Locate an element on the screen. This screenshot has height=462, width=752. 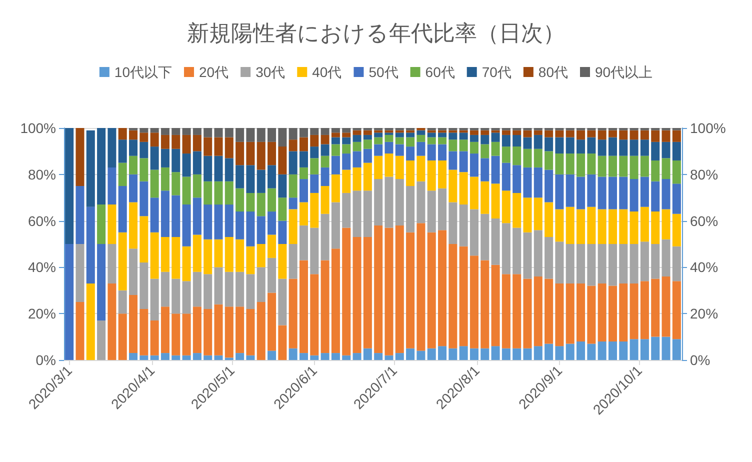
y2-tick-label: 20% is located at coordinates (704, 314).